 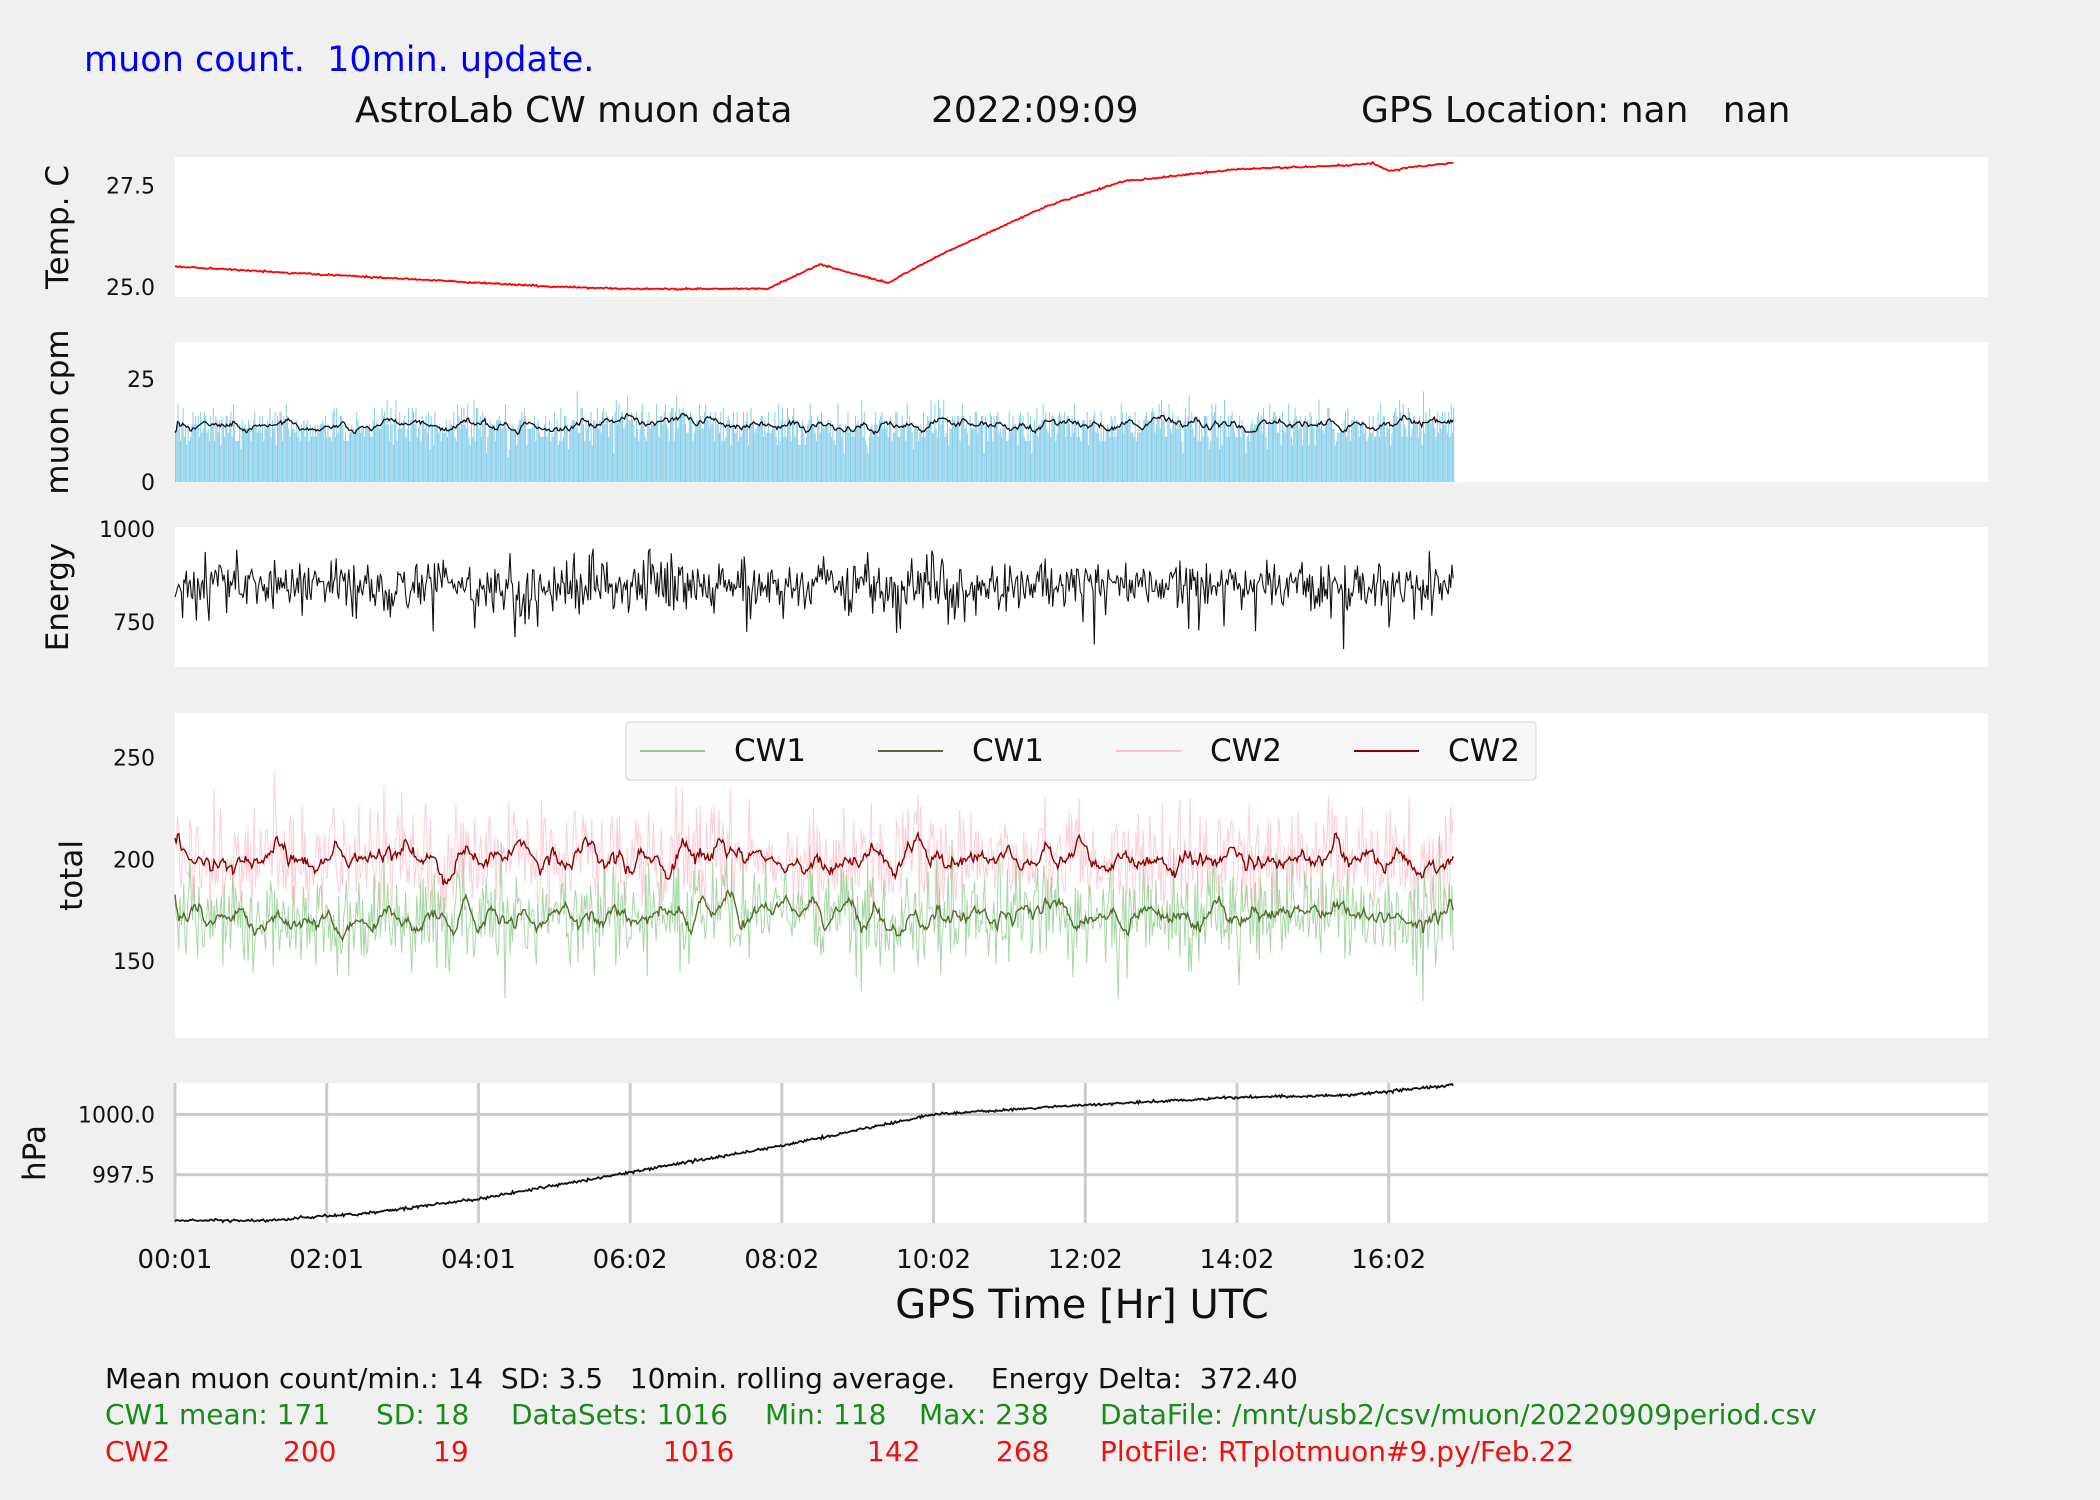 What do you see at coordinates (984, 1414) in the screenshot?
I see `cw1-stat-4: Max: 238` at bounding box center [984, 1414].